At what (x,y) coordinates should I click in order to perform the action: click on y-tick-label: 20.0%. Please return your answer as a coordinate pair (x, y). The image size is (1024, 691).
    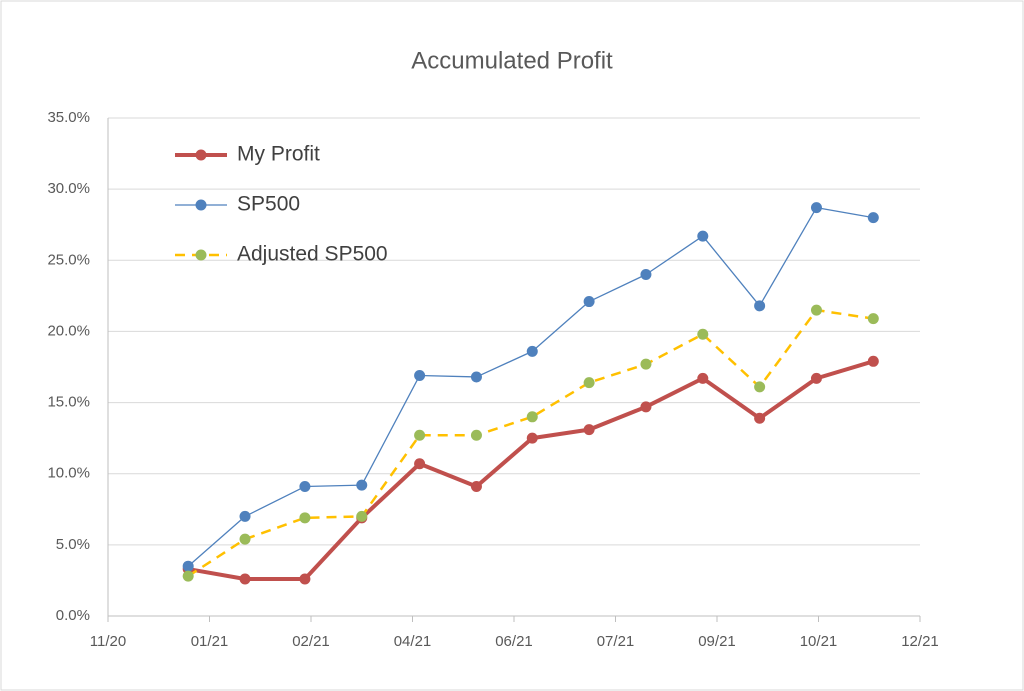
    Looking at the image, I should click on (68, 330).